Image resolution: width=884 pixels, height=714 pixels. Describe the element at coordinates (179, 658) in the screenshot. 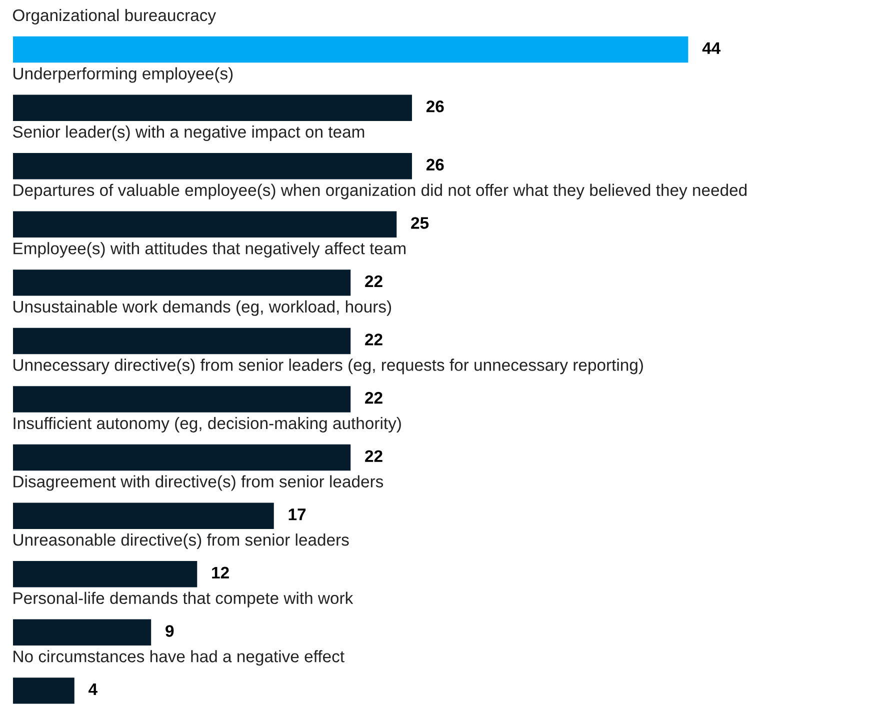

I see `y-tick-label: No circumstances have had a negative effect` at that location.